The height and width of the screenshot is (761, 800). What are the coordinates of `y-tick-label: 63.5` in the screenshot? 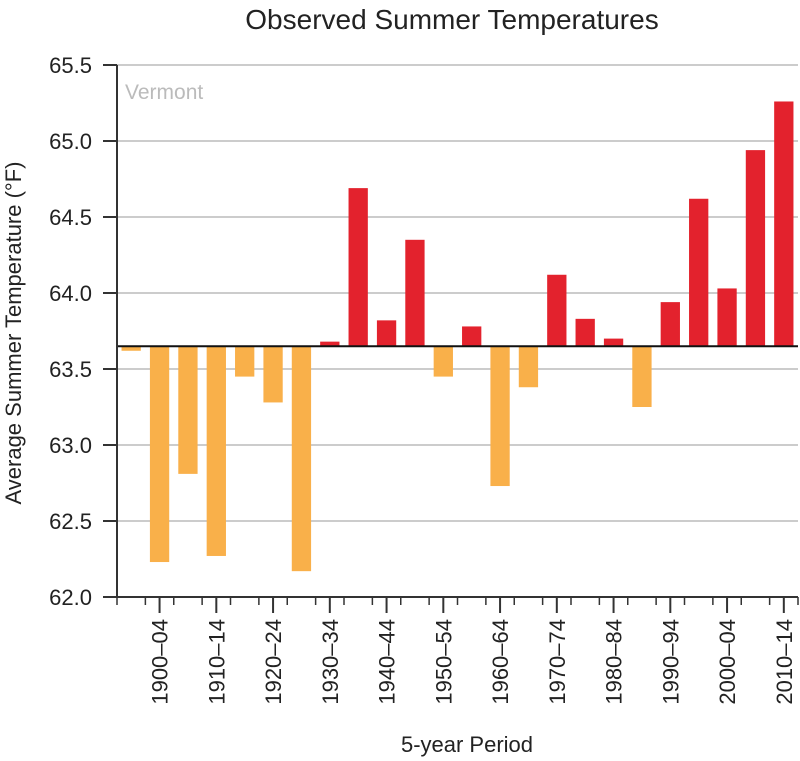 It's located at (70, 369).